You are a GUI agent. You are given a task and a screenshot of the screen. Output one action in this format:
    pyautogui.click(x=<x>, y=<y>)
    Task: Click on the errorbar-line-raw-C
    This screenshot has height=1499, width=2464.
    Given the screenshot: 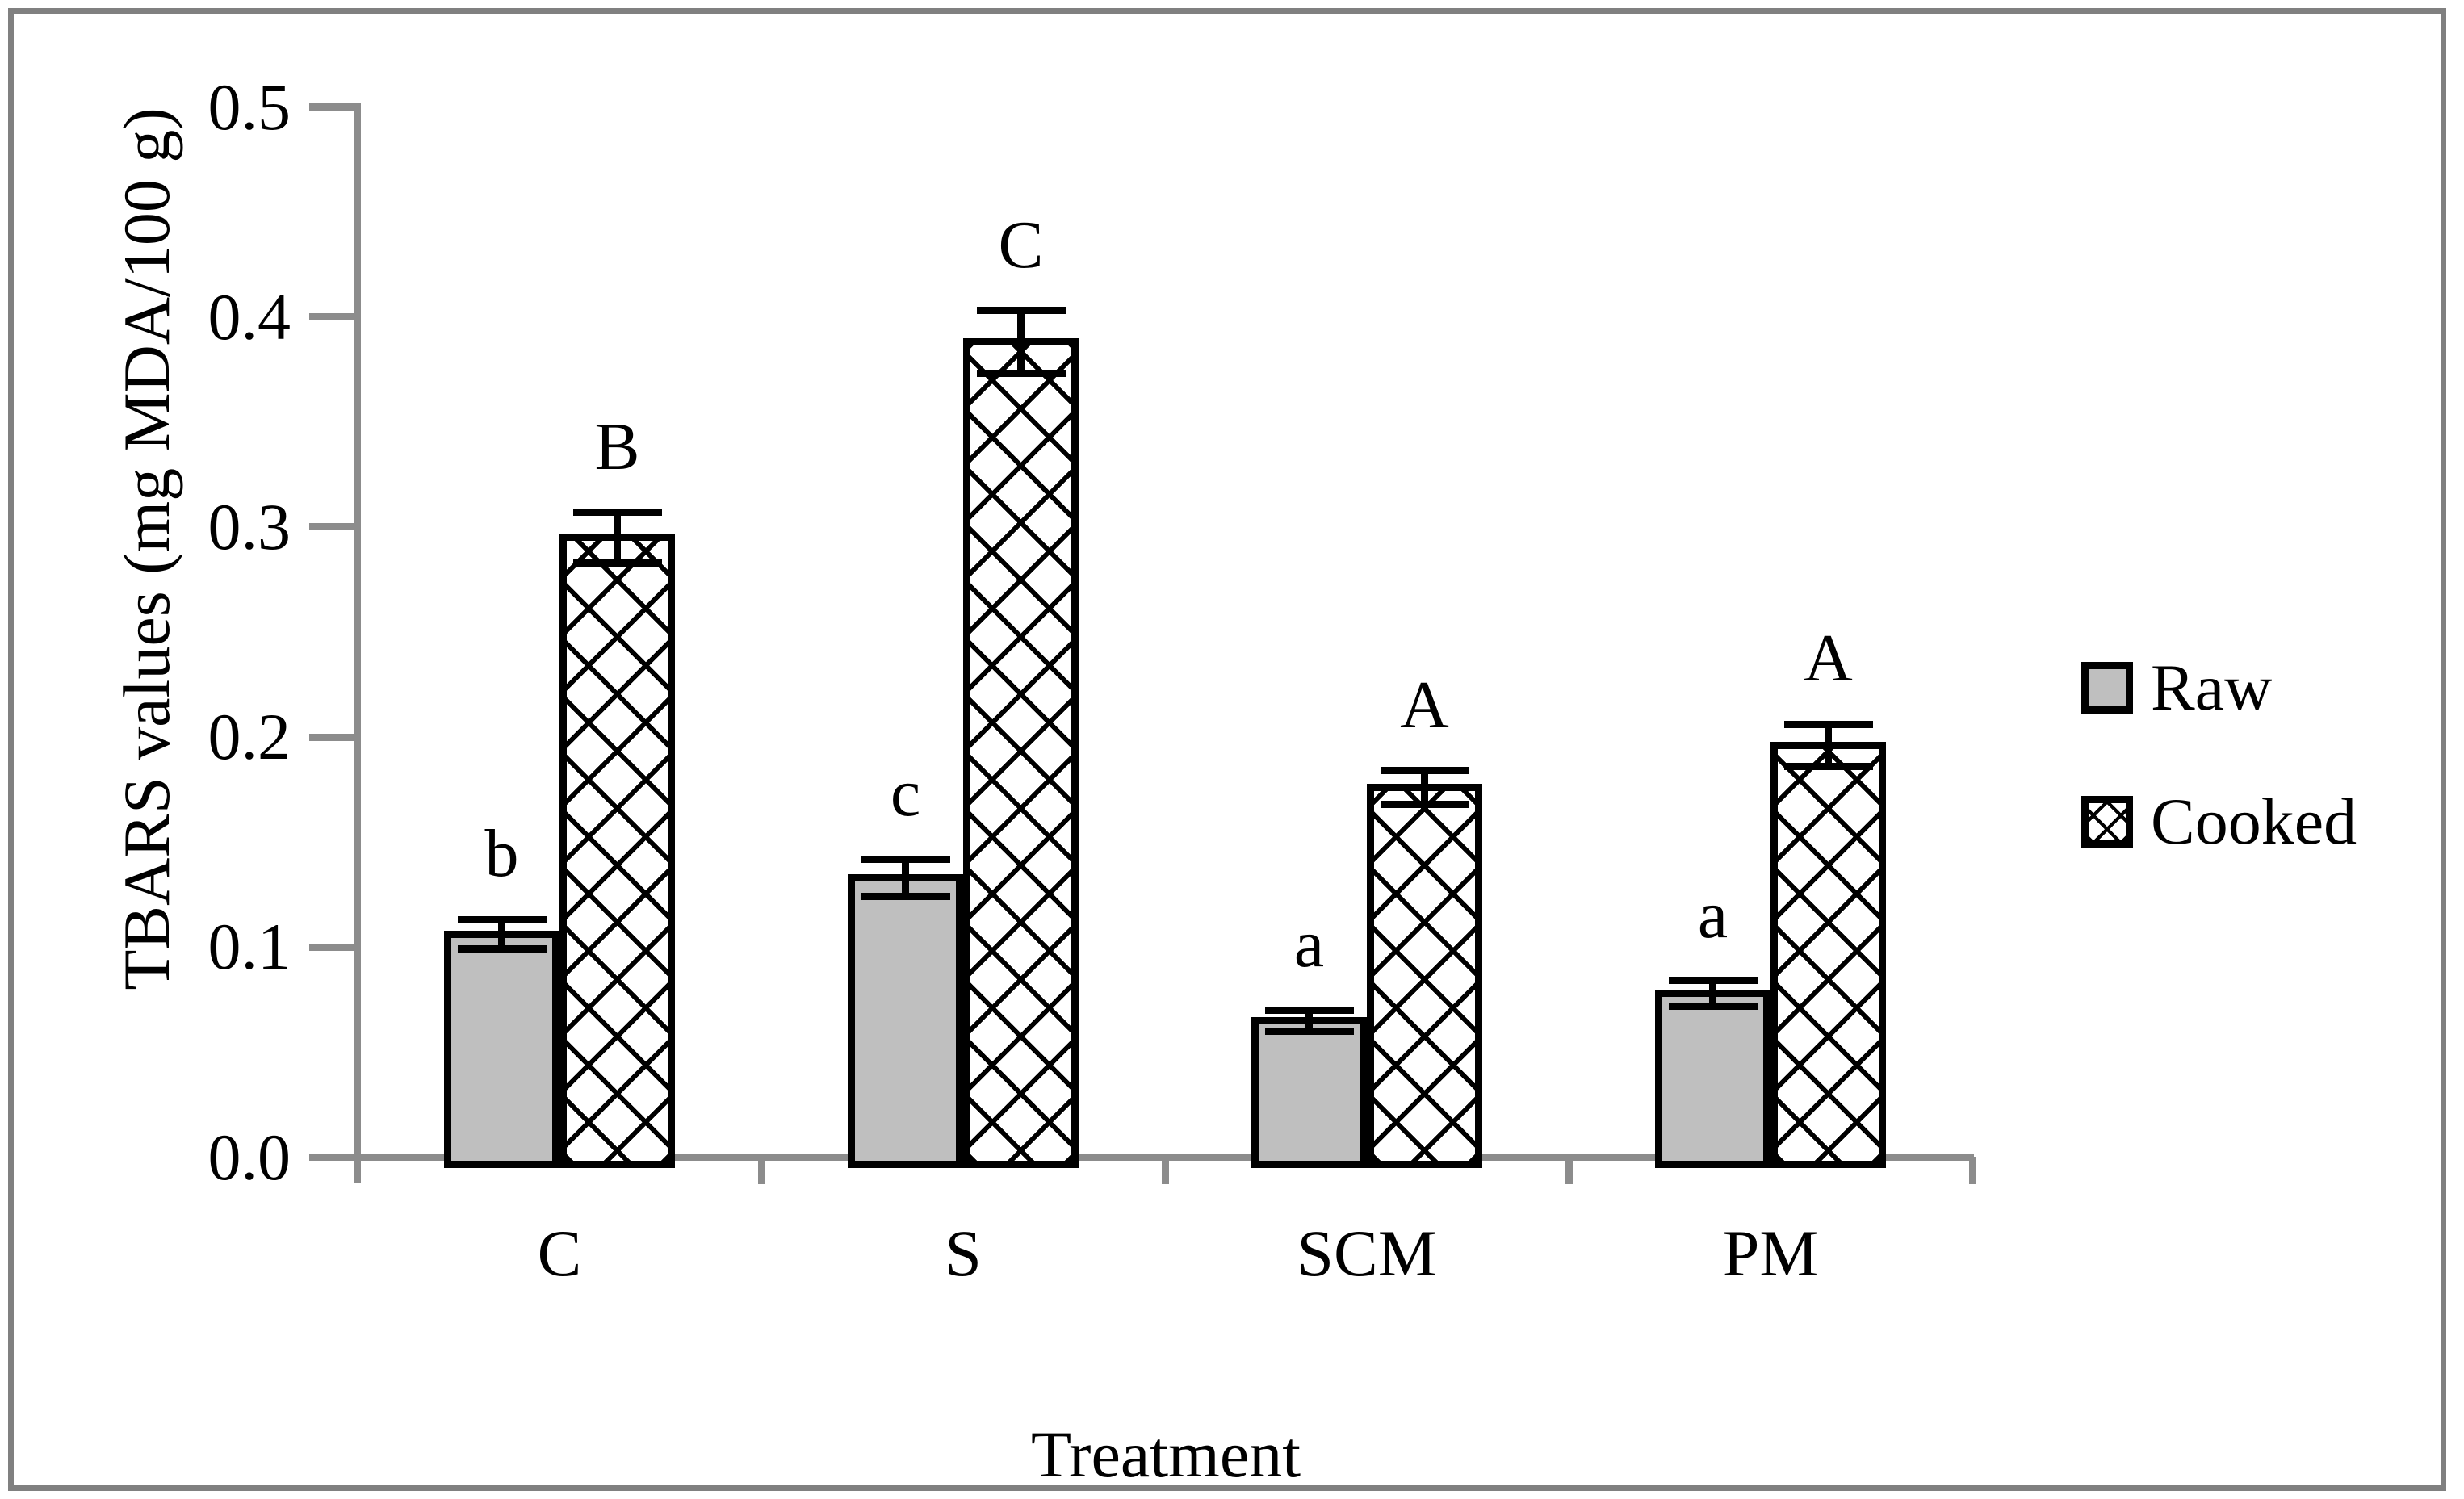 What is the action you would take?
    pyautogui.click(x=501, y=934)
    